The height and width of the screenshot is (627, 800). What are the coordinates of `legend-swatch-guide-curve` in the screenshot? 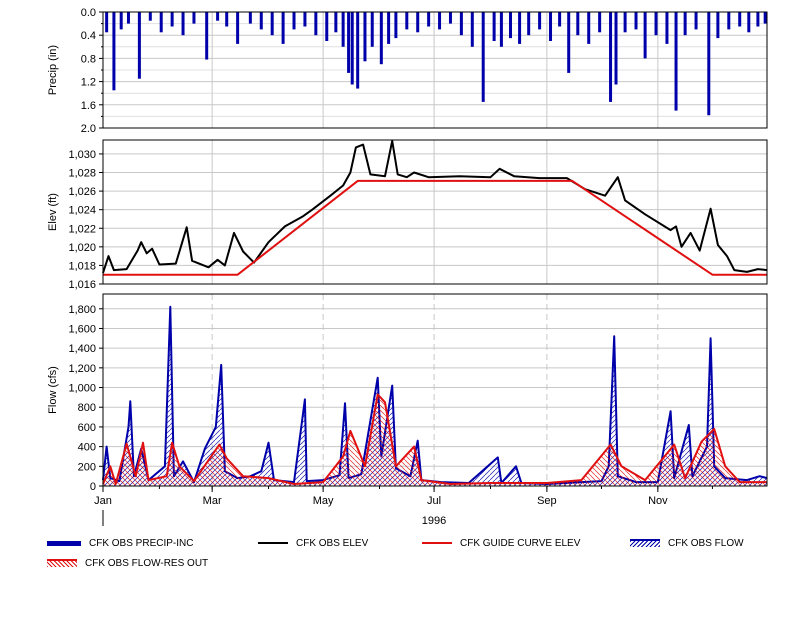 It's located at (437, 543).